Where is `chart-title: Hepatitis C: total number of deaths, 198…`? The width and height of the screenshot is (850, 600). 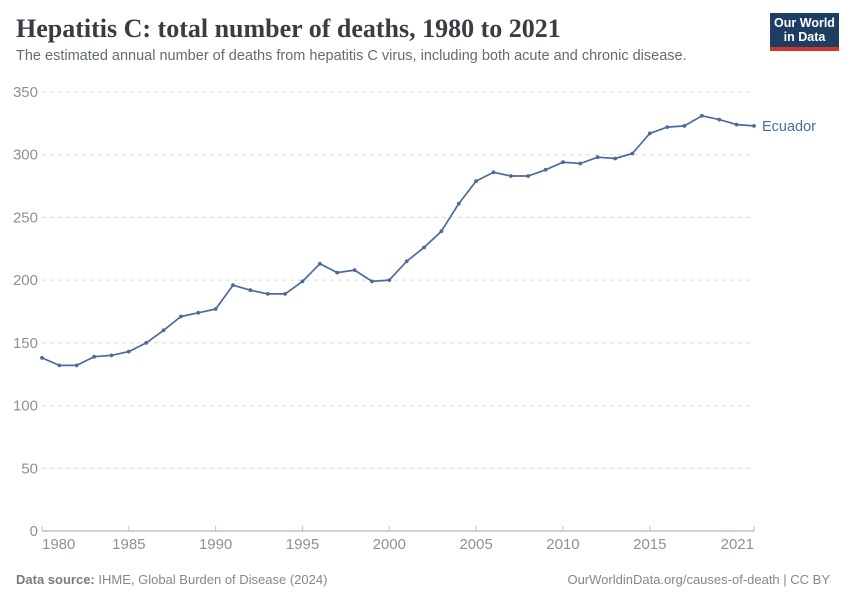 chart-title: Hepatitis C: total number of deaths, 198… is located at coordinates (288, 28).